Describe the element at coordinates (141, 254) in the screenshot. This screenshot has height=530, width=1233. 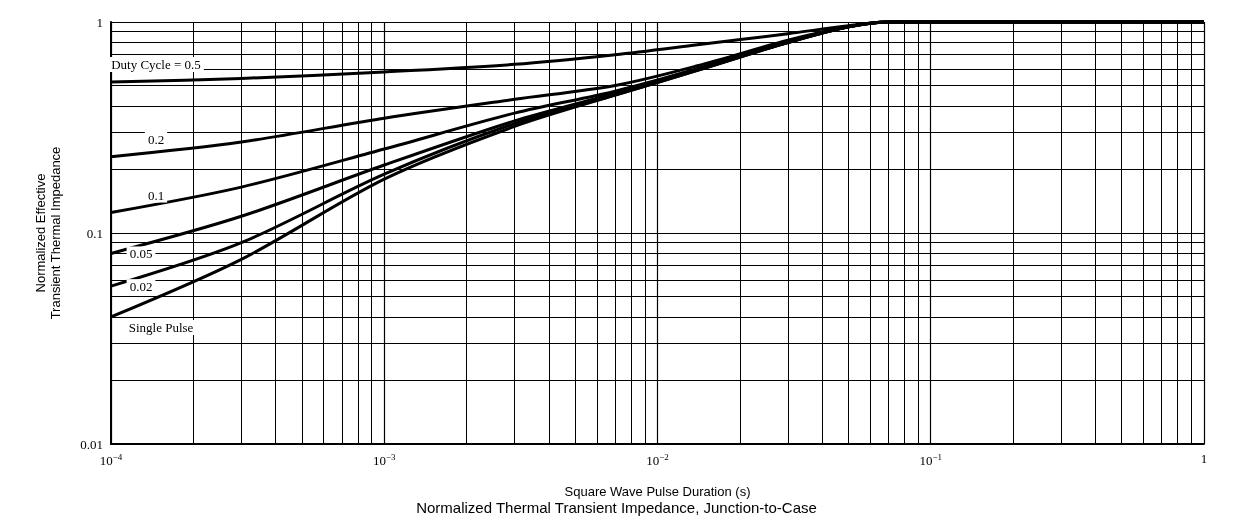
I see `series-label: 0.05` at that location.